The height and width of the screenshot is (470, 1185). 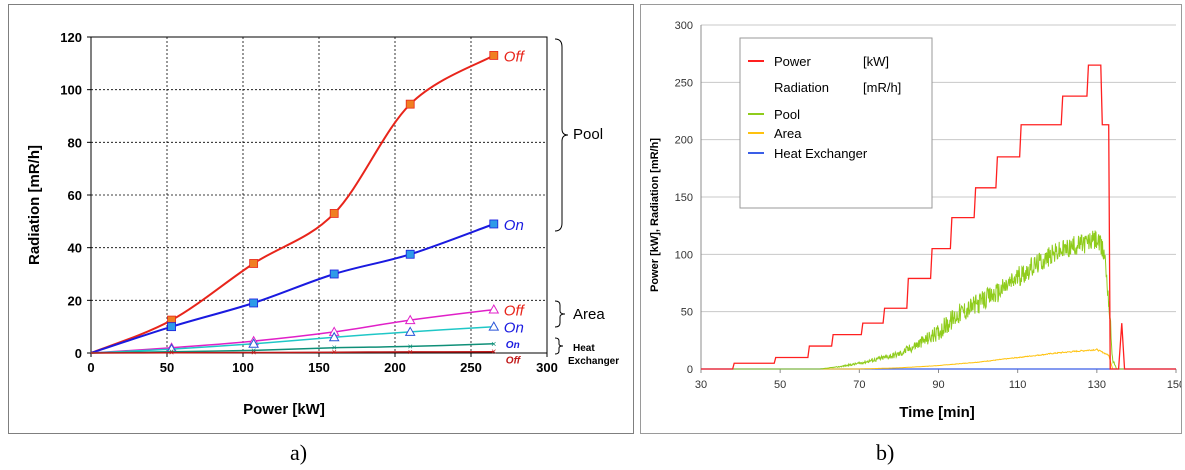 I want to click on annot-heat-on: On, so click(x=513, y=345).